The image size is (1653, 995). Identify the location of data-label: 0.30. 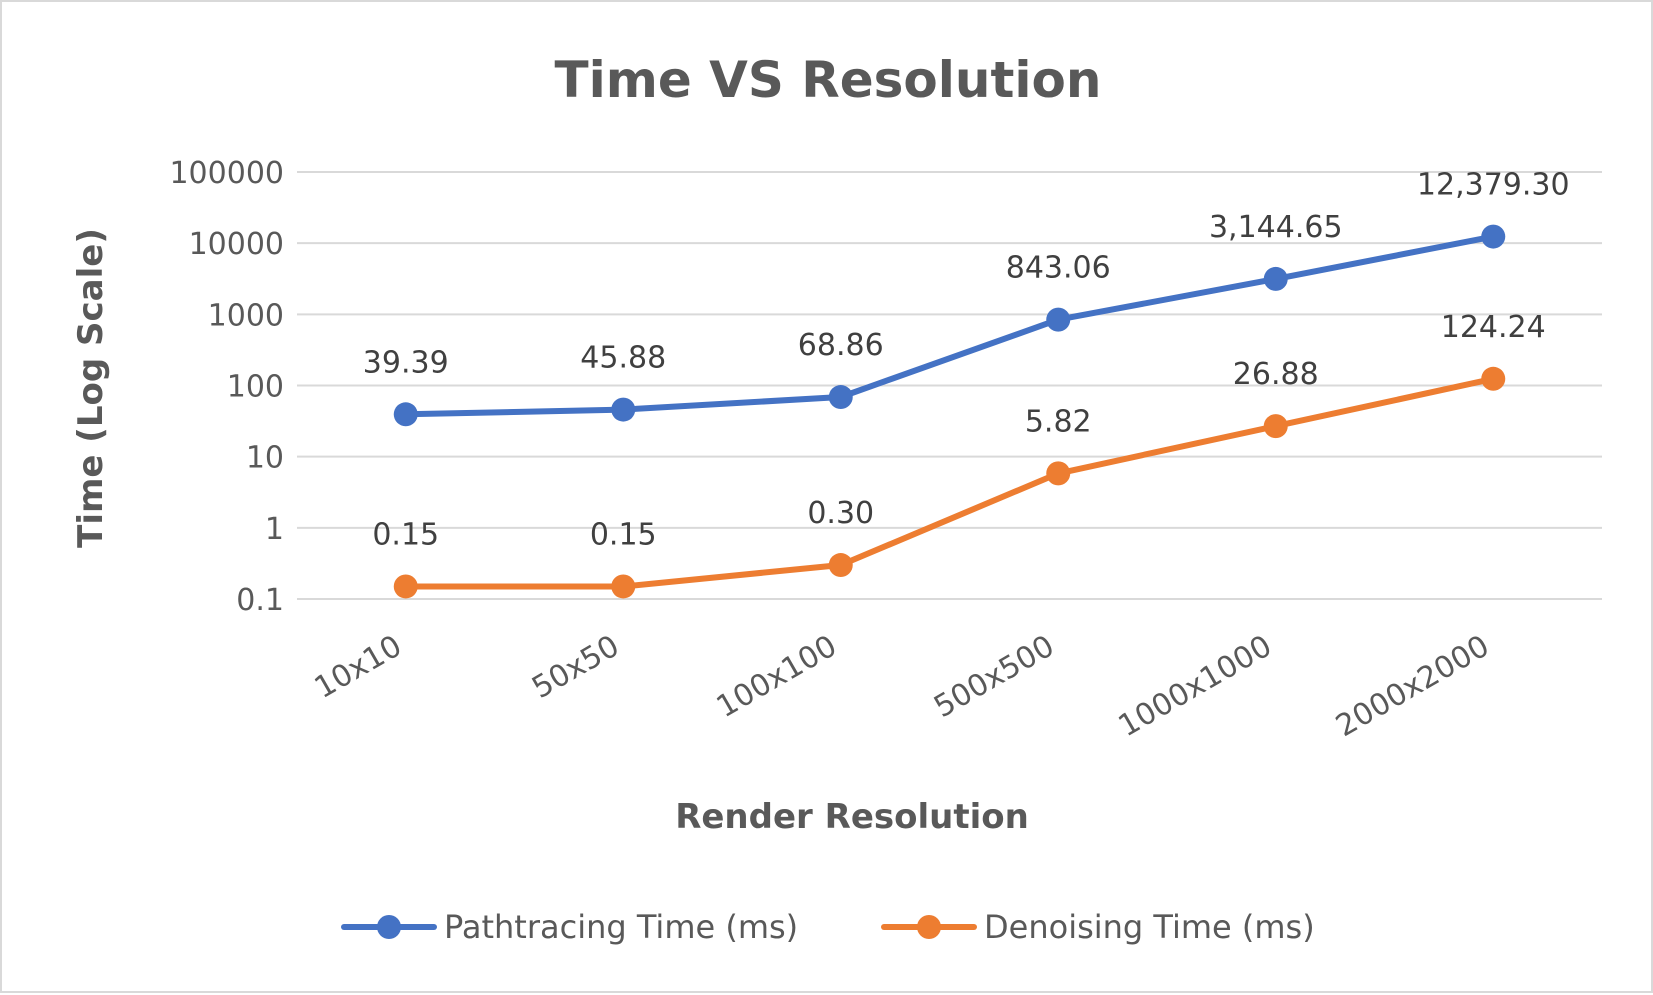
(840, 513).